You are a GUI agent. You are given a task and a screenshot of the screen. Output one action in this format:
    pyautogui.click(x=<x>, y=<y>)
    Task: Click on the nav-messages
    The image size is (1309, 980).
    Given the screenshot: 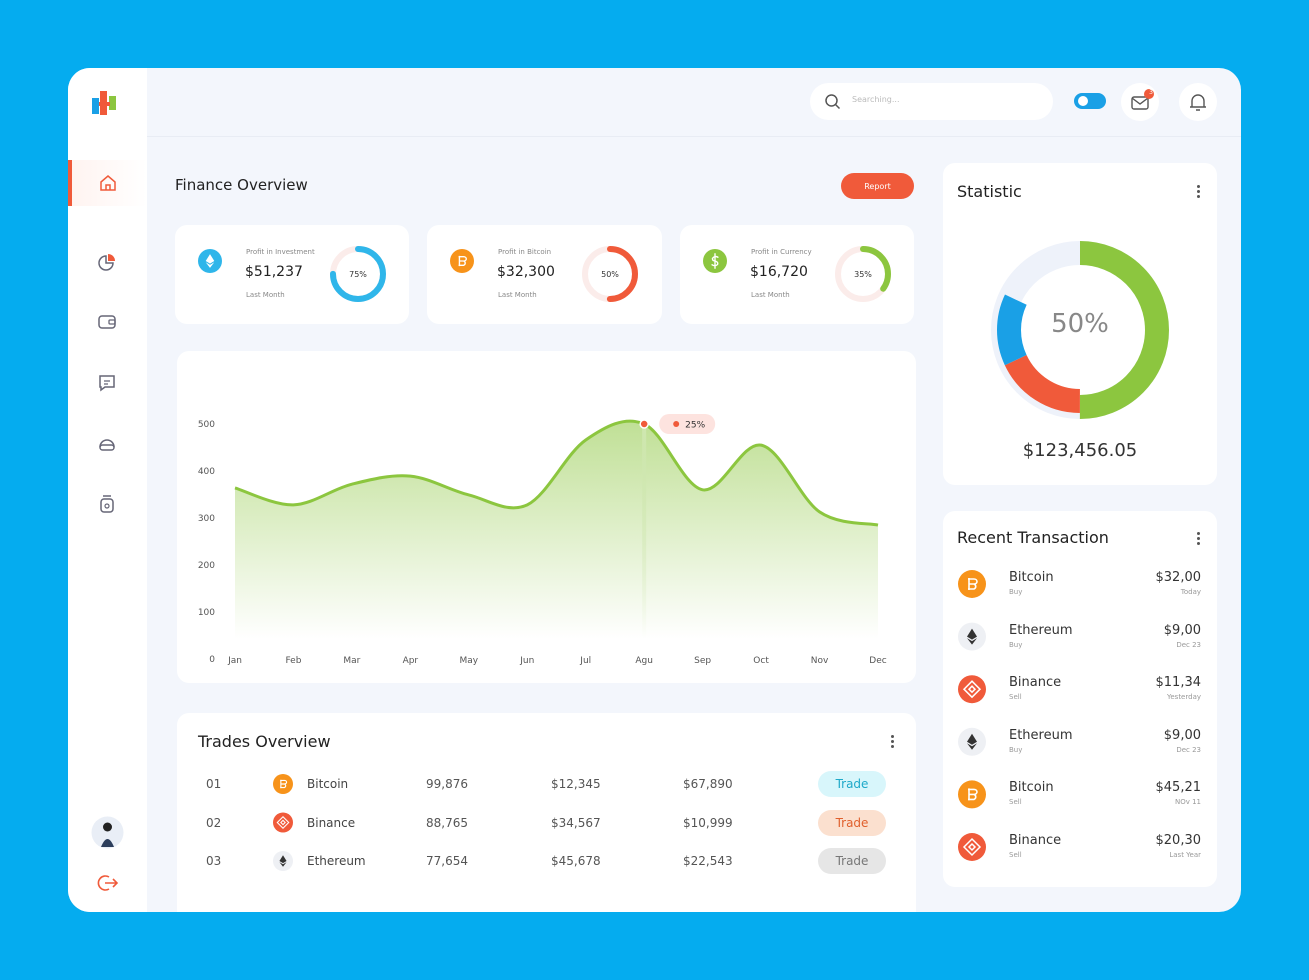 What is the action you would take?
    pyautogui.click(x=107, y=383)
    